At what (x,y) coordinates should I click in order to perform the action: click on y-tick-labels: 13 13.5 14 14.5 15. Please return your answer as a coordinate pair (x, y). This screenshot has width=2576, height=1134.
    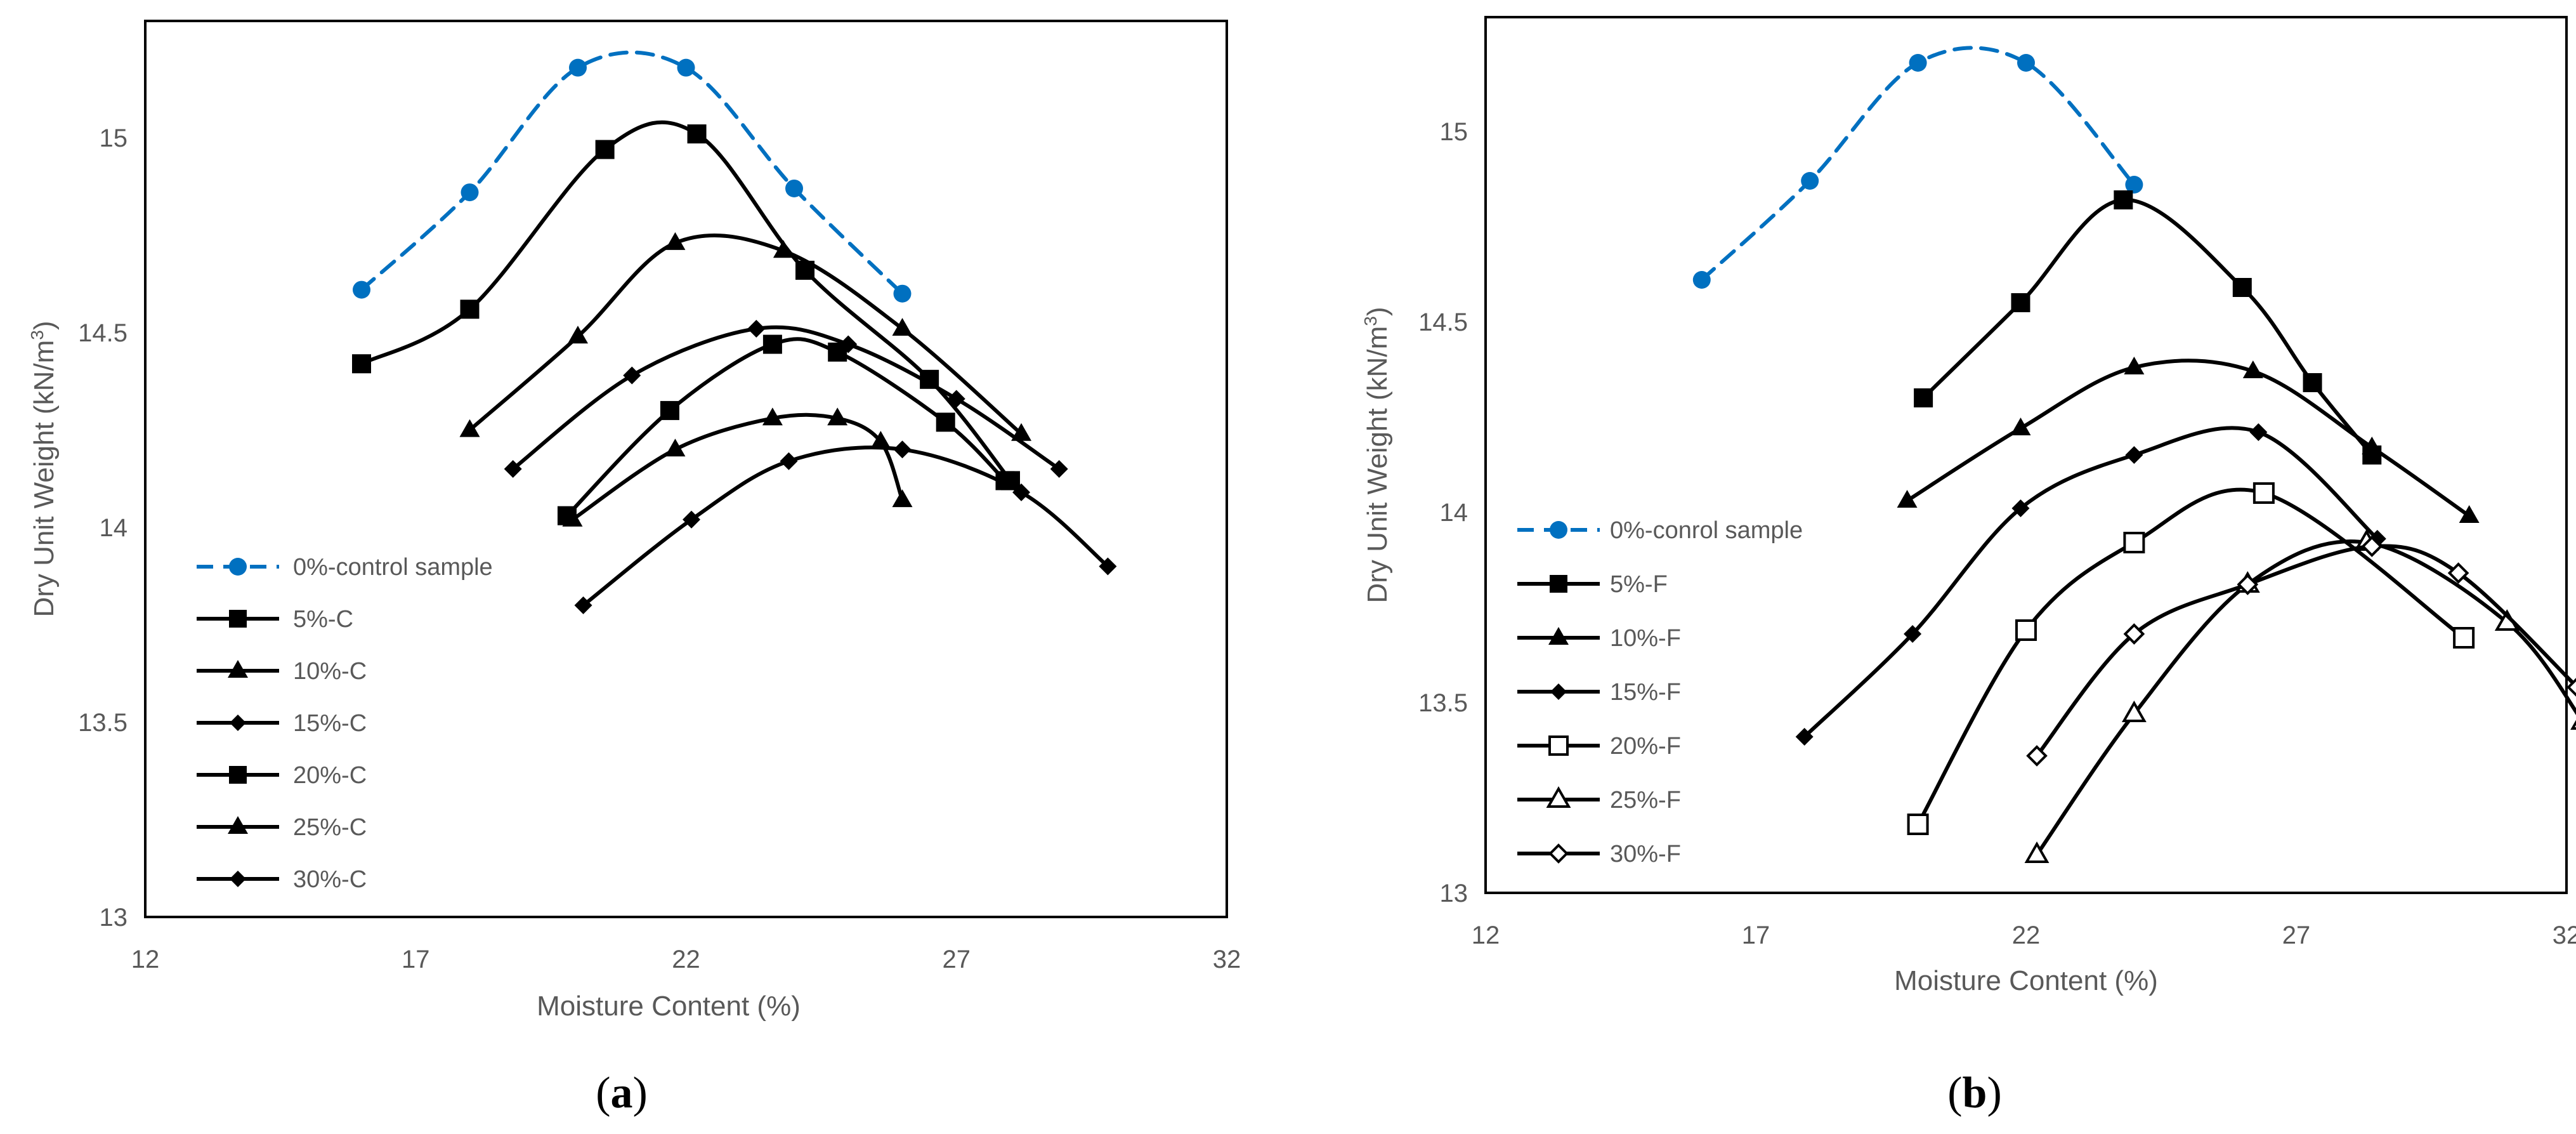
    Looking at the image, I should click on (102, 528).